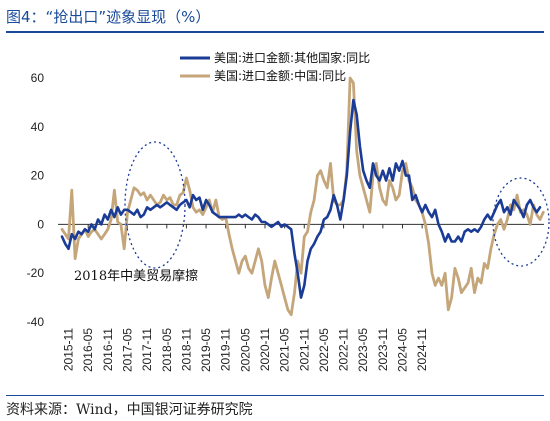  What do you see at coordinates (265, 349) in the screenshot?
I see `x-tick-label: 2020-11` at bounding box center [265, 349].